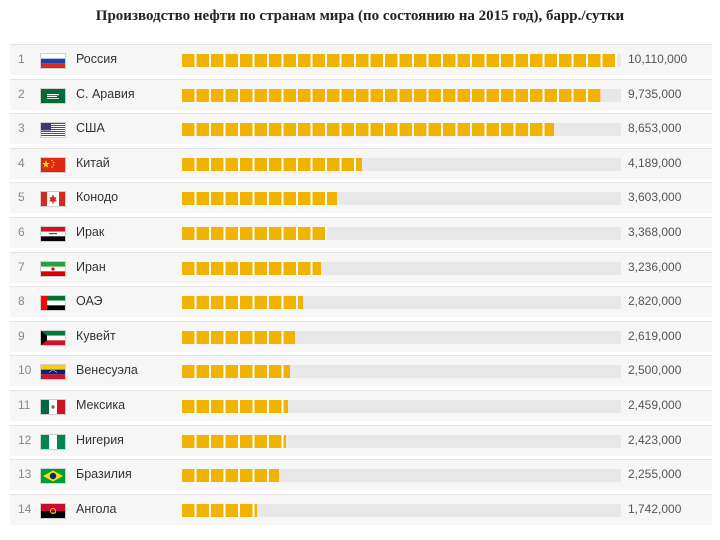 The width and height of the screenshot is (720, 540). I want to click on rank-label: 10, so click(25, 370).